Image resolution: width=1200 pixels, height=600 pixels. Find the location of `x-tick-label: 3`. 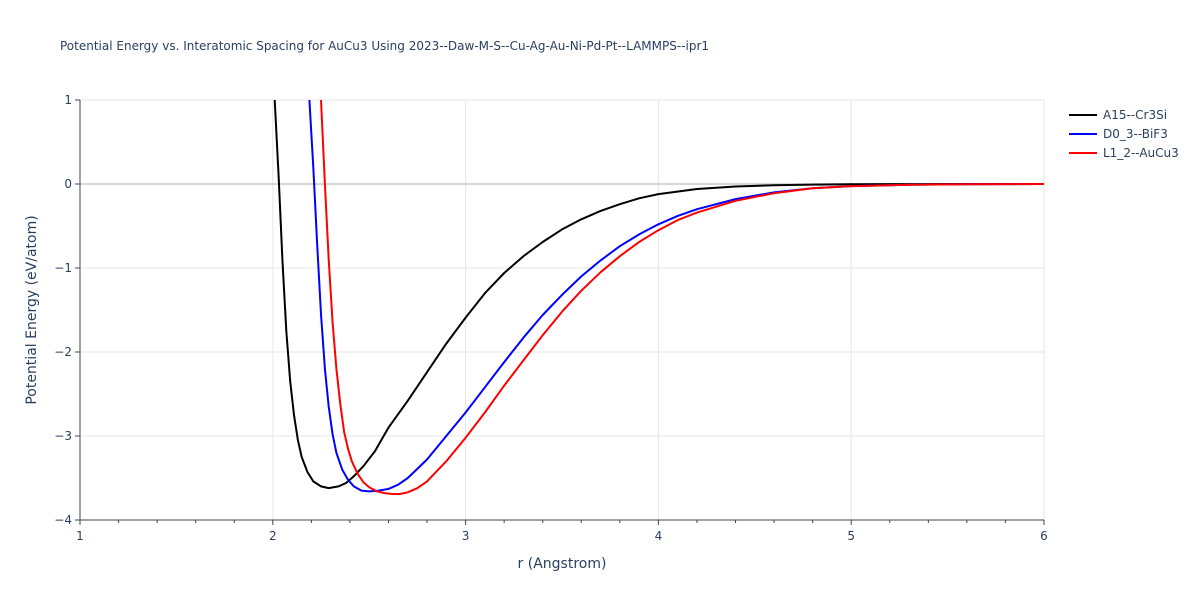

x-tick-label: 3 is located at coordinates (466, 536).